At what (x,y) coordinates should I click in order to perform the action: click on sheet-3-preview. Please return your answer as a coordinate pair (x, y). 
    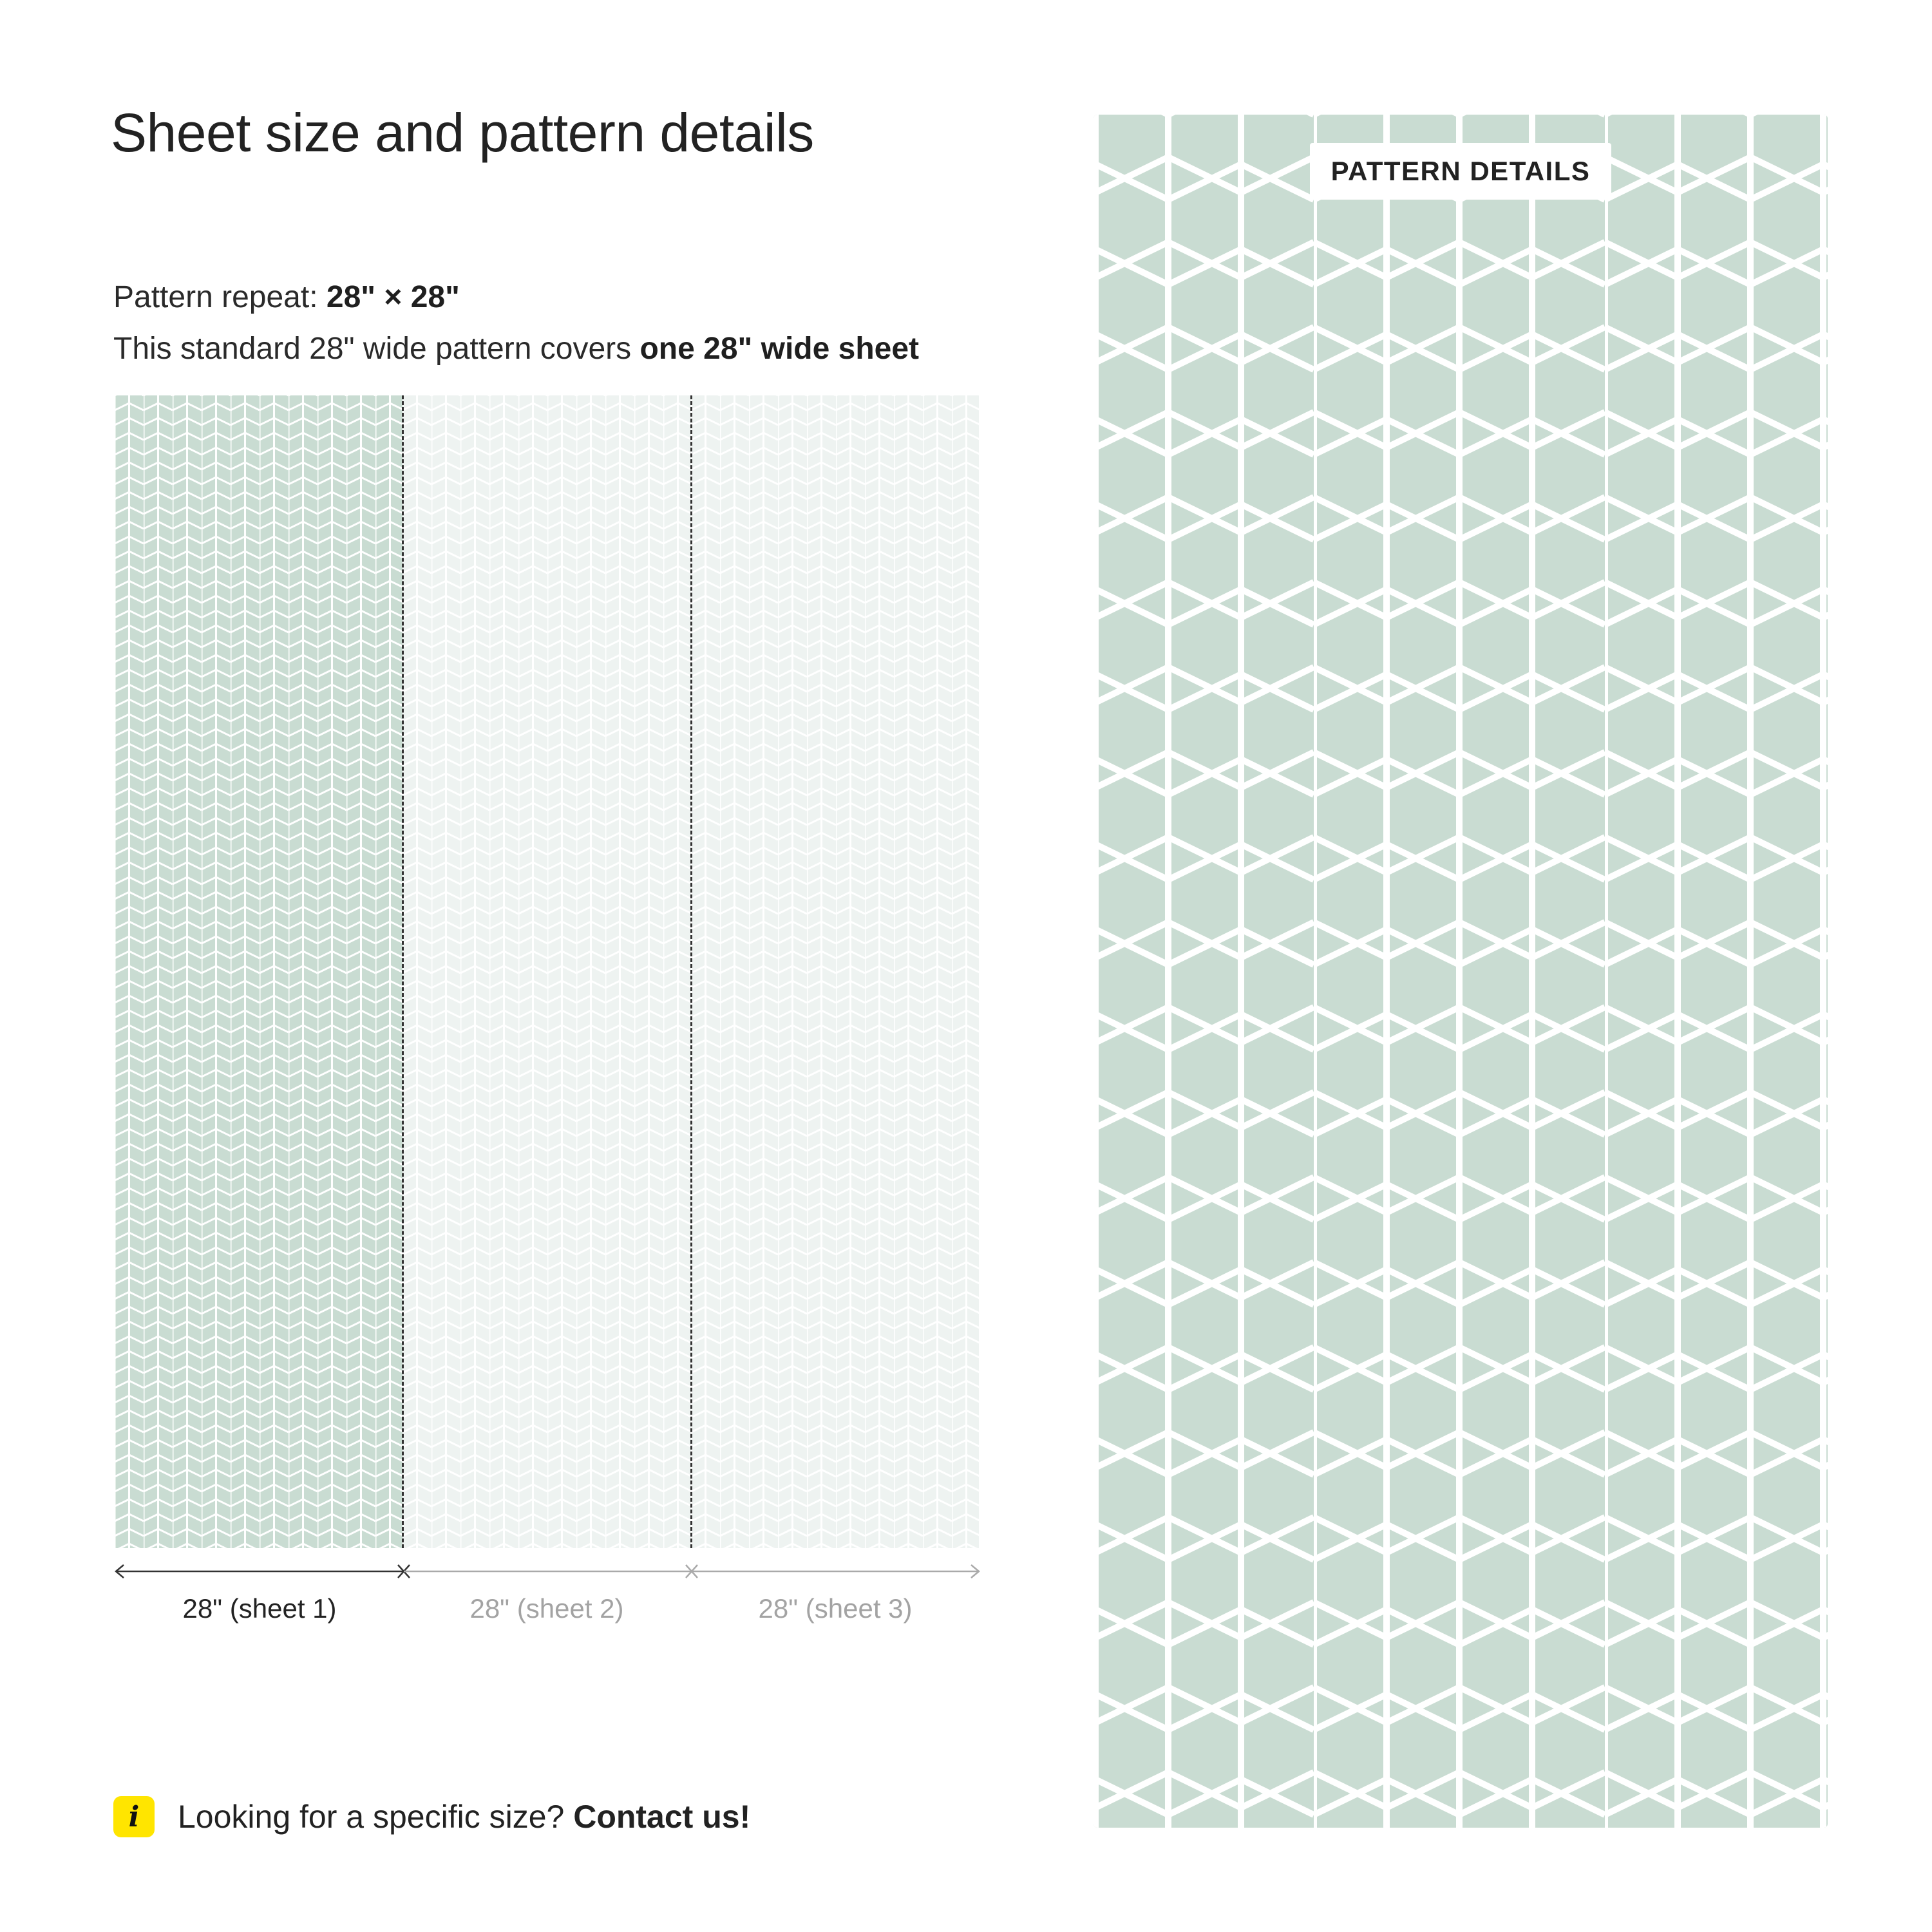
    Looking at the image, I should click on (835, 972).